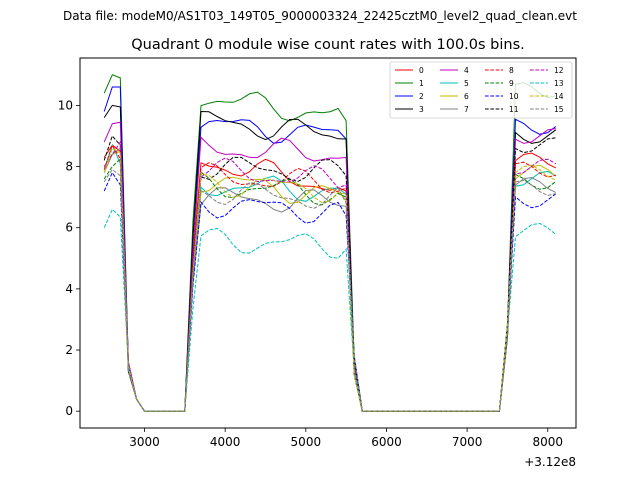 This screenshot has height=480, width=640. Describe the element at coordinates (69, 350) in the screenshot. I see `y-tick-label: 2` at that location.